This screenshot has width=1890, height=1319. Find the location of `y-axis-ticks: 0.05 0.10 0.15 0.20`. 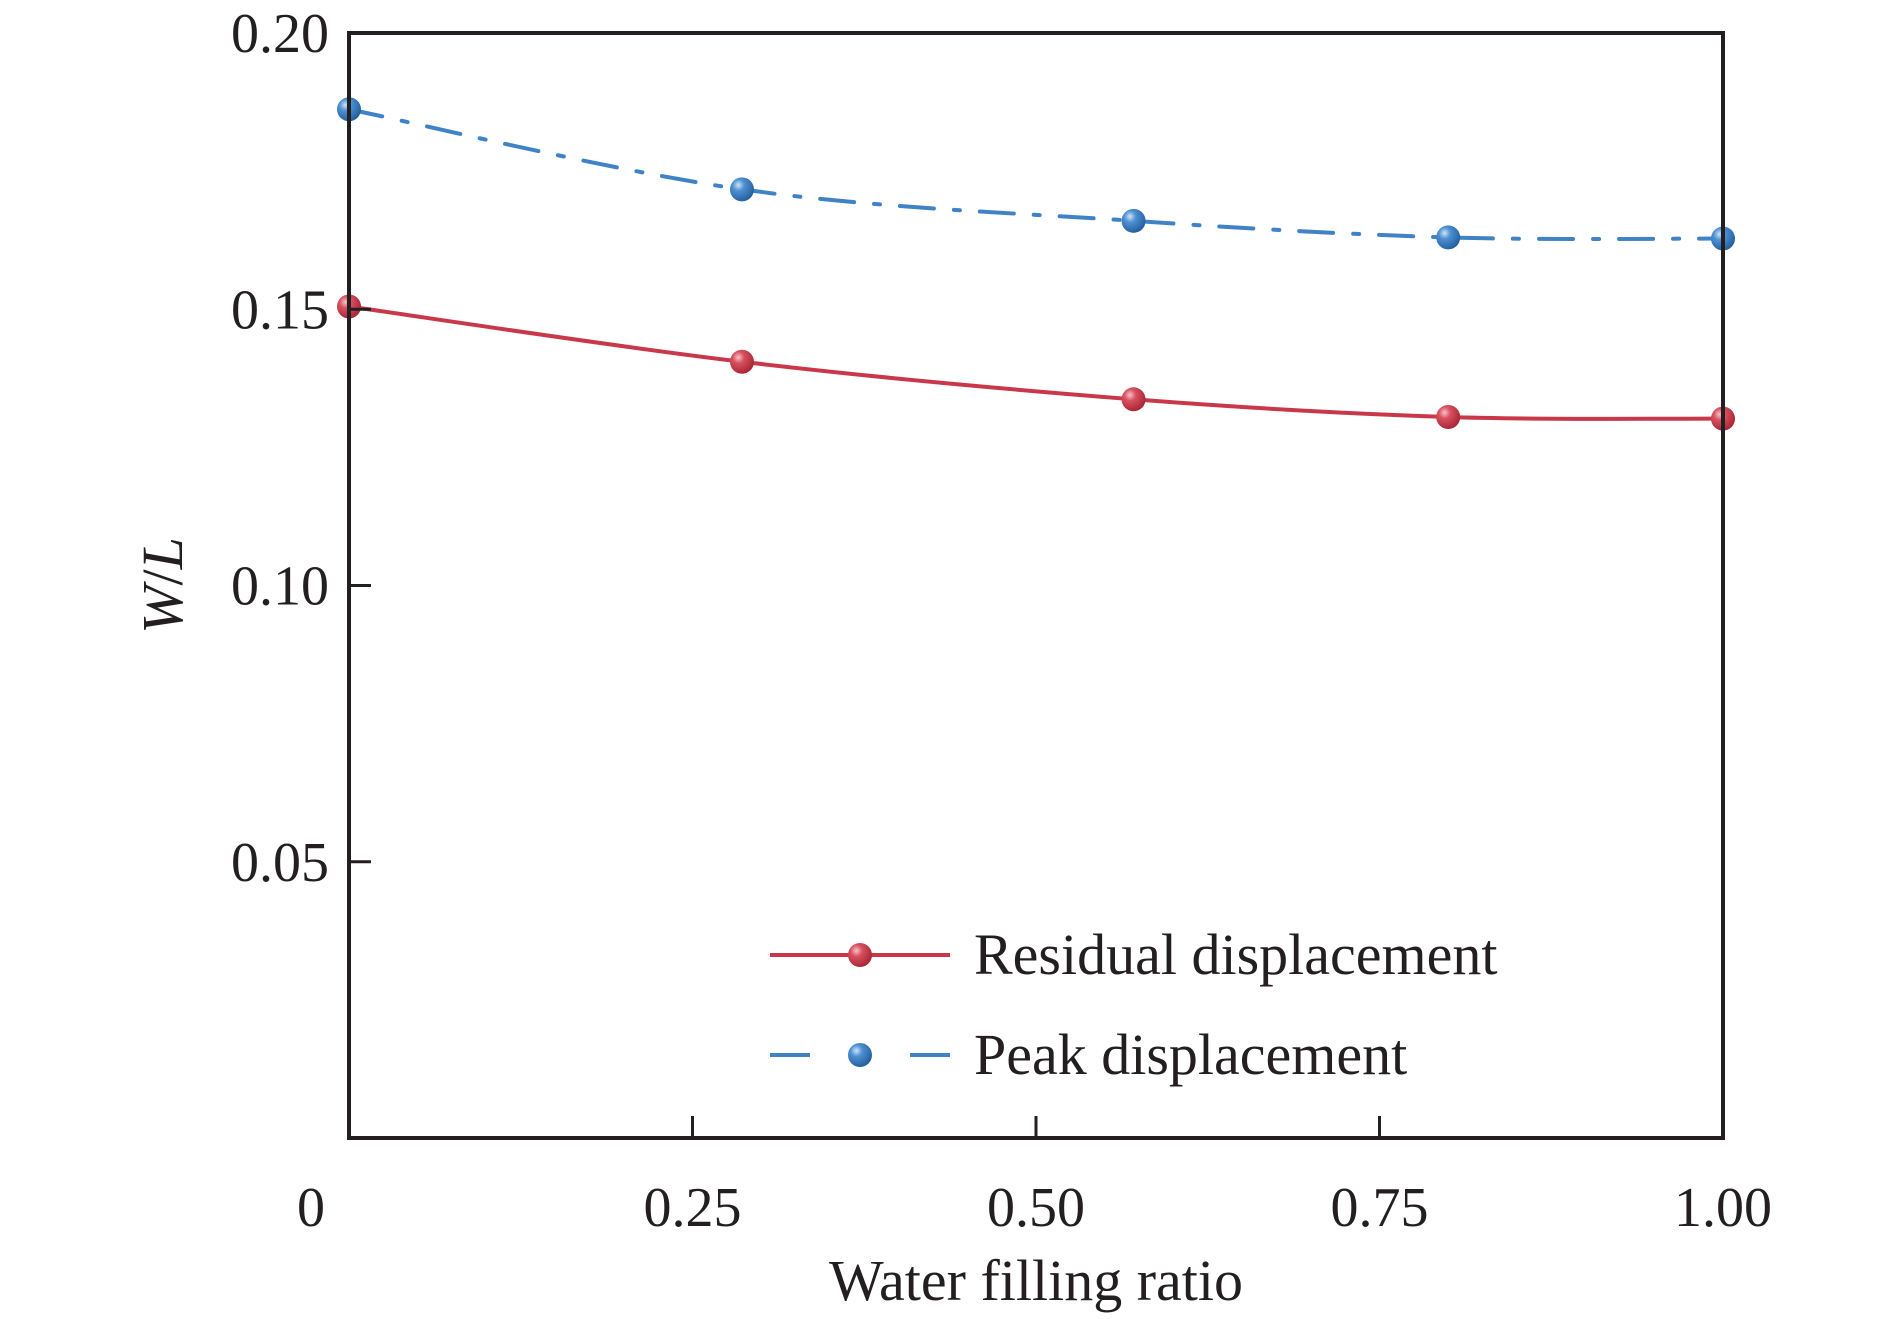

y-axis-ticks: 0.05 0.10 0.15 0.20 is located at coordinates (301, 448).